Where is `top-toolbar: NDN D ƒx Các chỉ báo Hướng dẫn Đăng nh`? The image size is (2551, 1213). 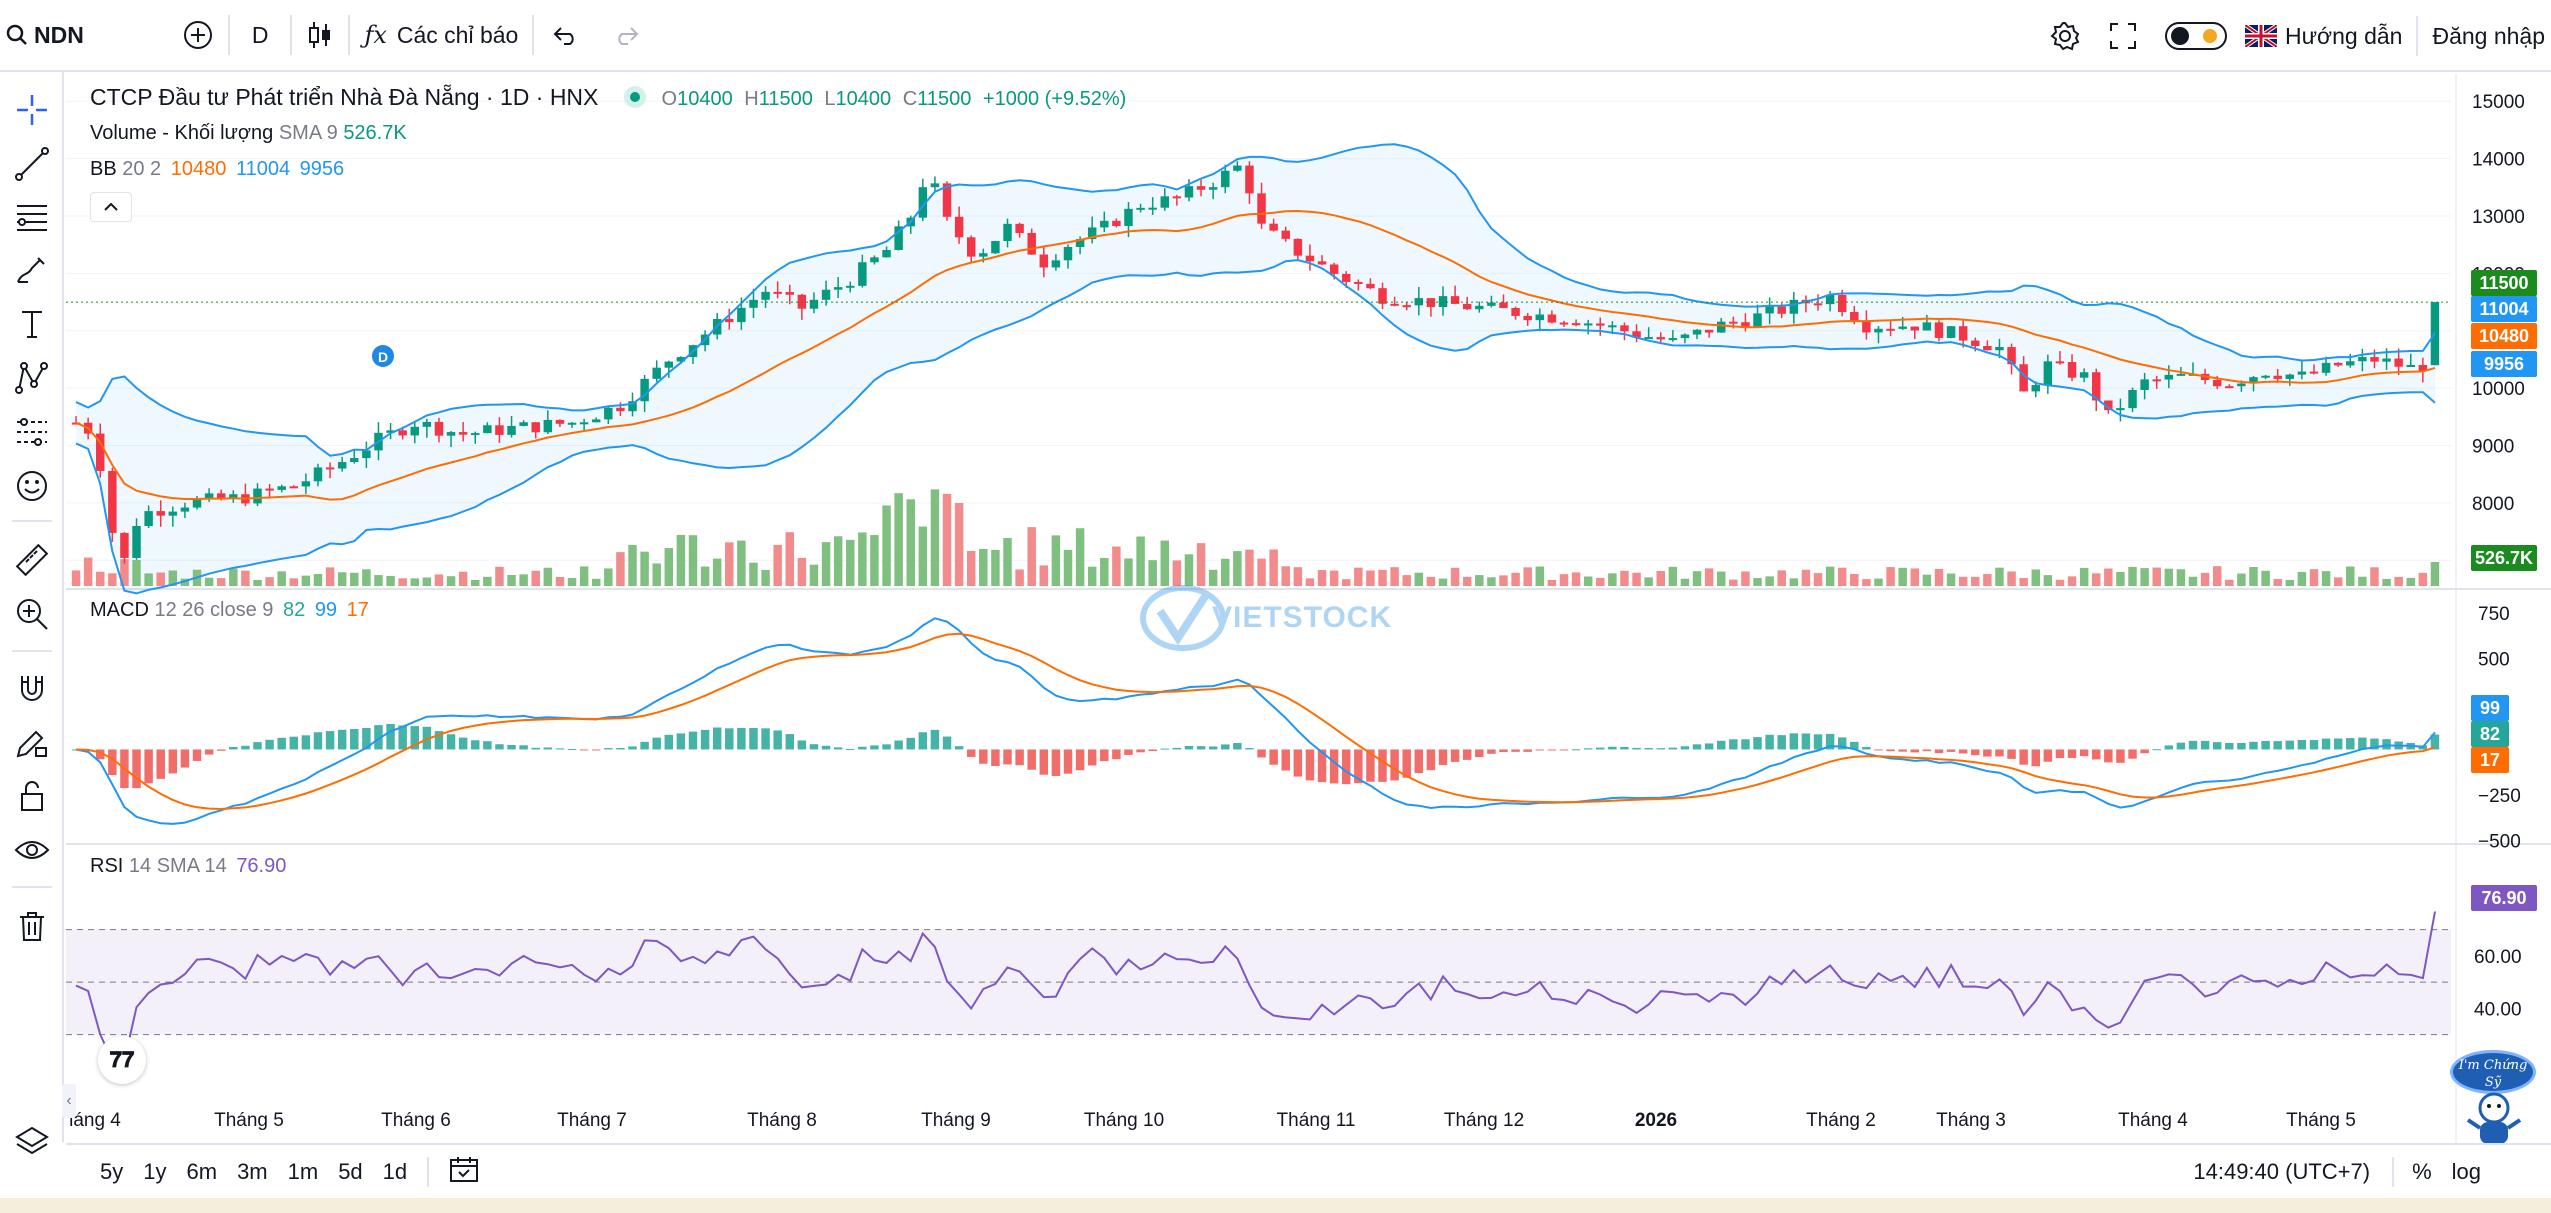
top-toolbar: NDN D ƒx Các chỉ báo Hướng dẫn Đăng nh is located at coordinates (1275, 36).